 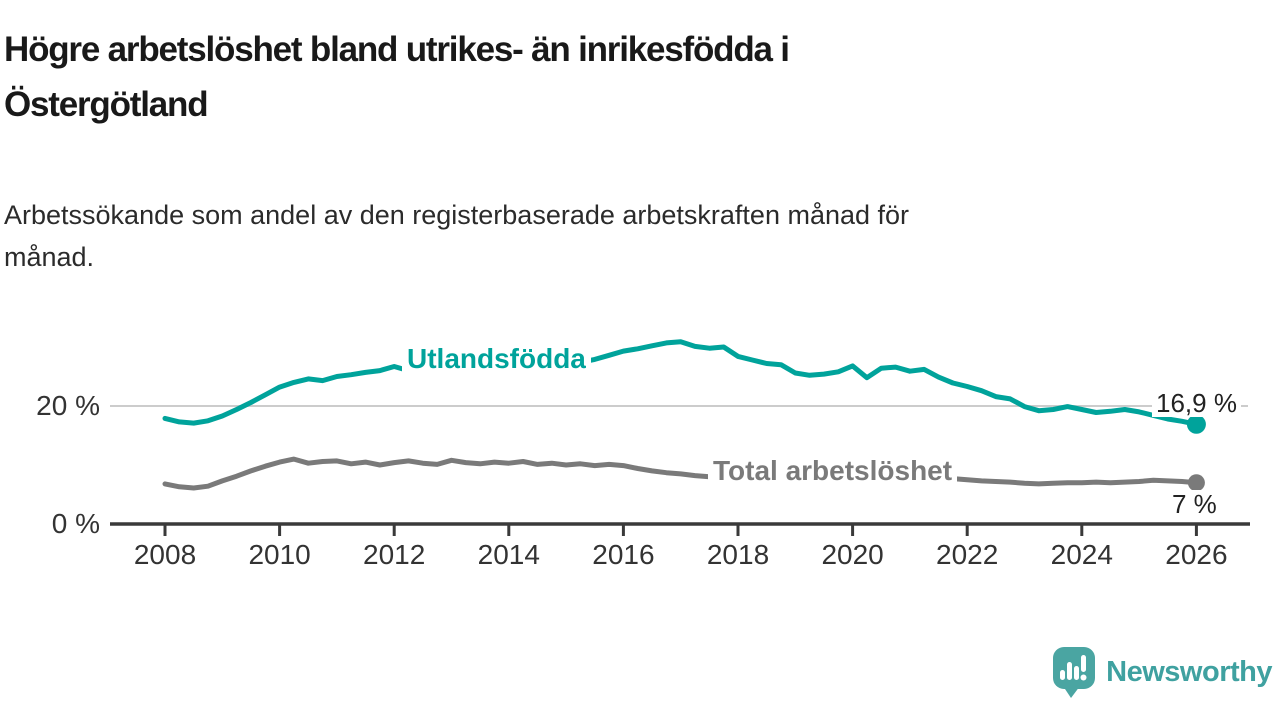 I want to click on x-tick-label-2008: 2008, so click(x=165, y=554).